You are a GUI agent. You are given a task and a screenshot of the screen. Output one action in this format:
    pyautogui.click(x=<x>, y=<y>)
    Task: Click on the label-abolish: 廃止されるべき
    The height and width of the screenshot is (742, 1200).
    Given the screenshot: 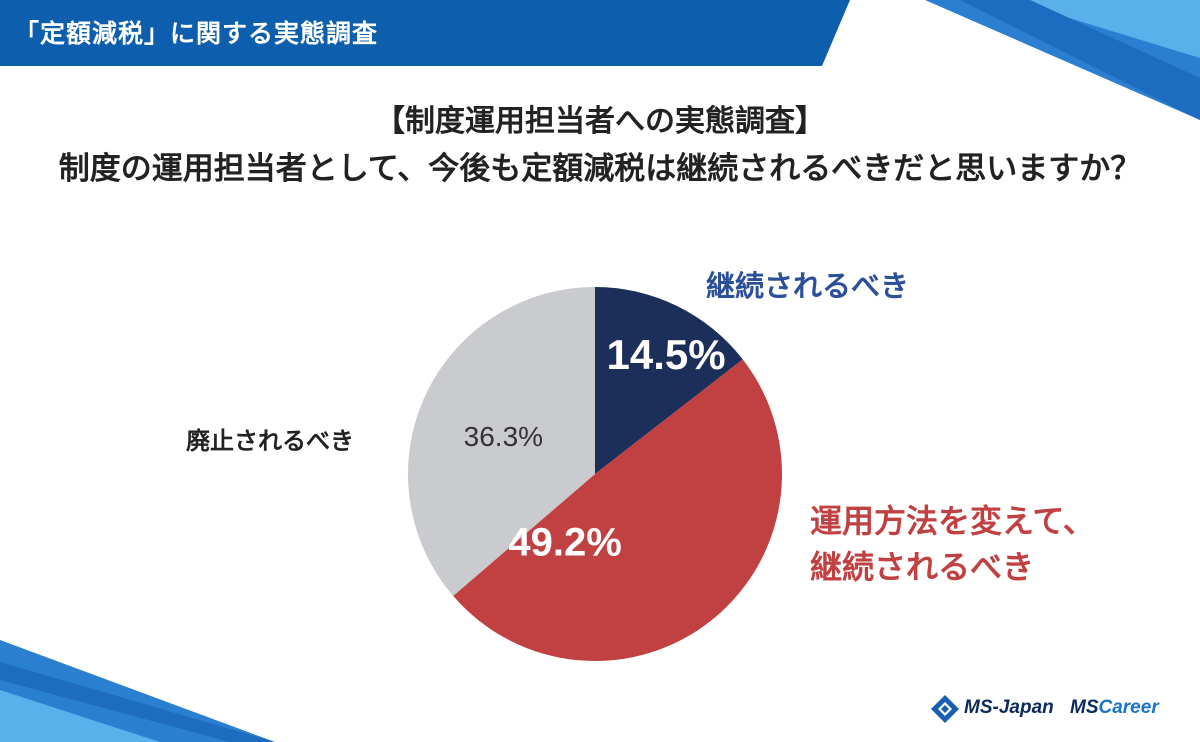 What is the action you would take?
    pyautogui.click(x=270, y=441)
    